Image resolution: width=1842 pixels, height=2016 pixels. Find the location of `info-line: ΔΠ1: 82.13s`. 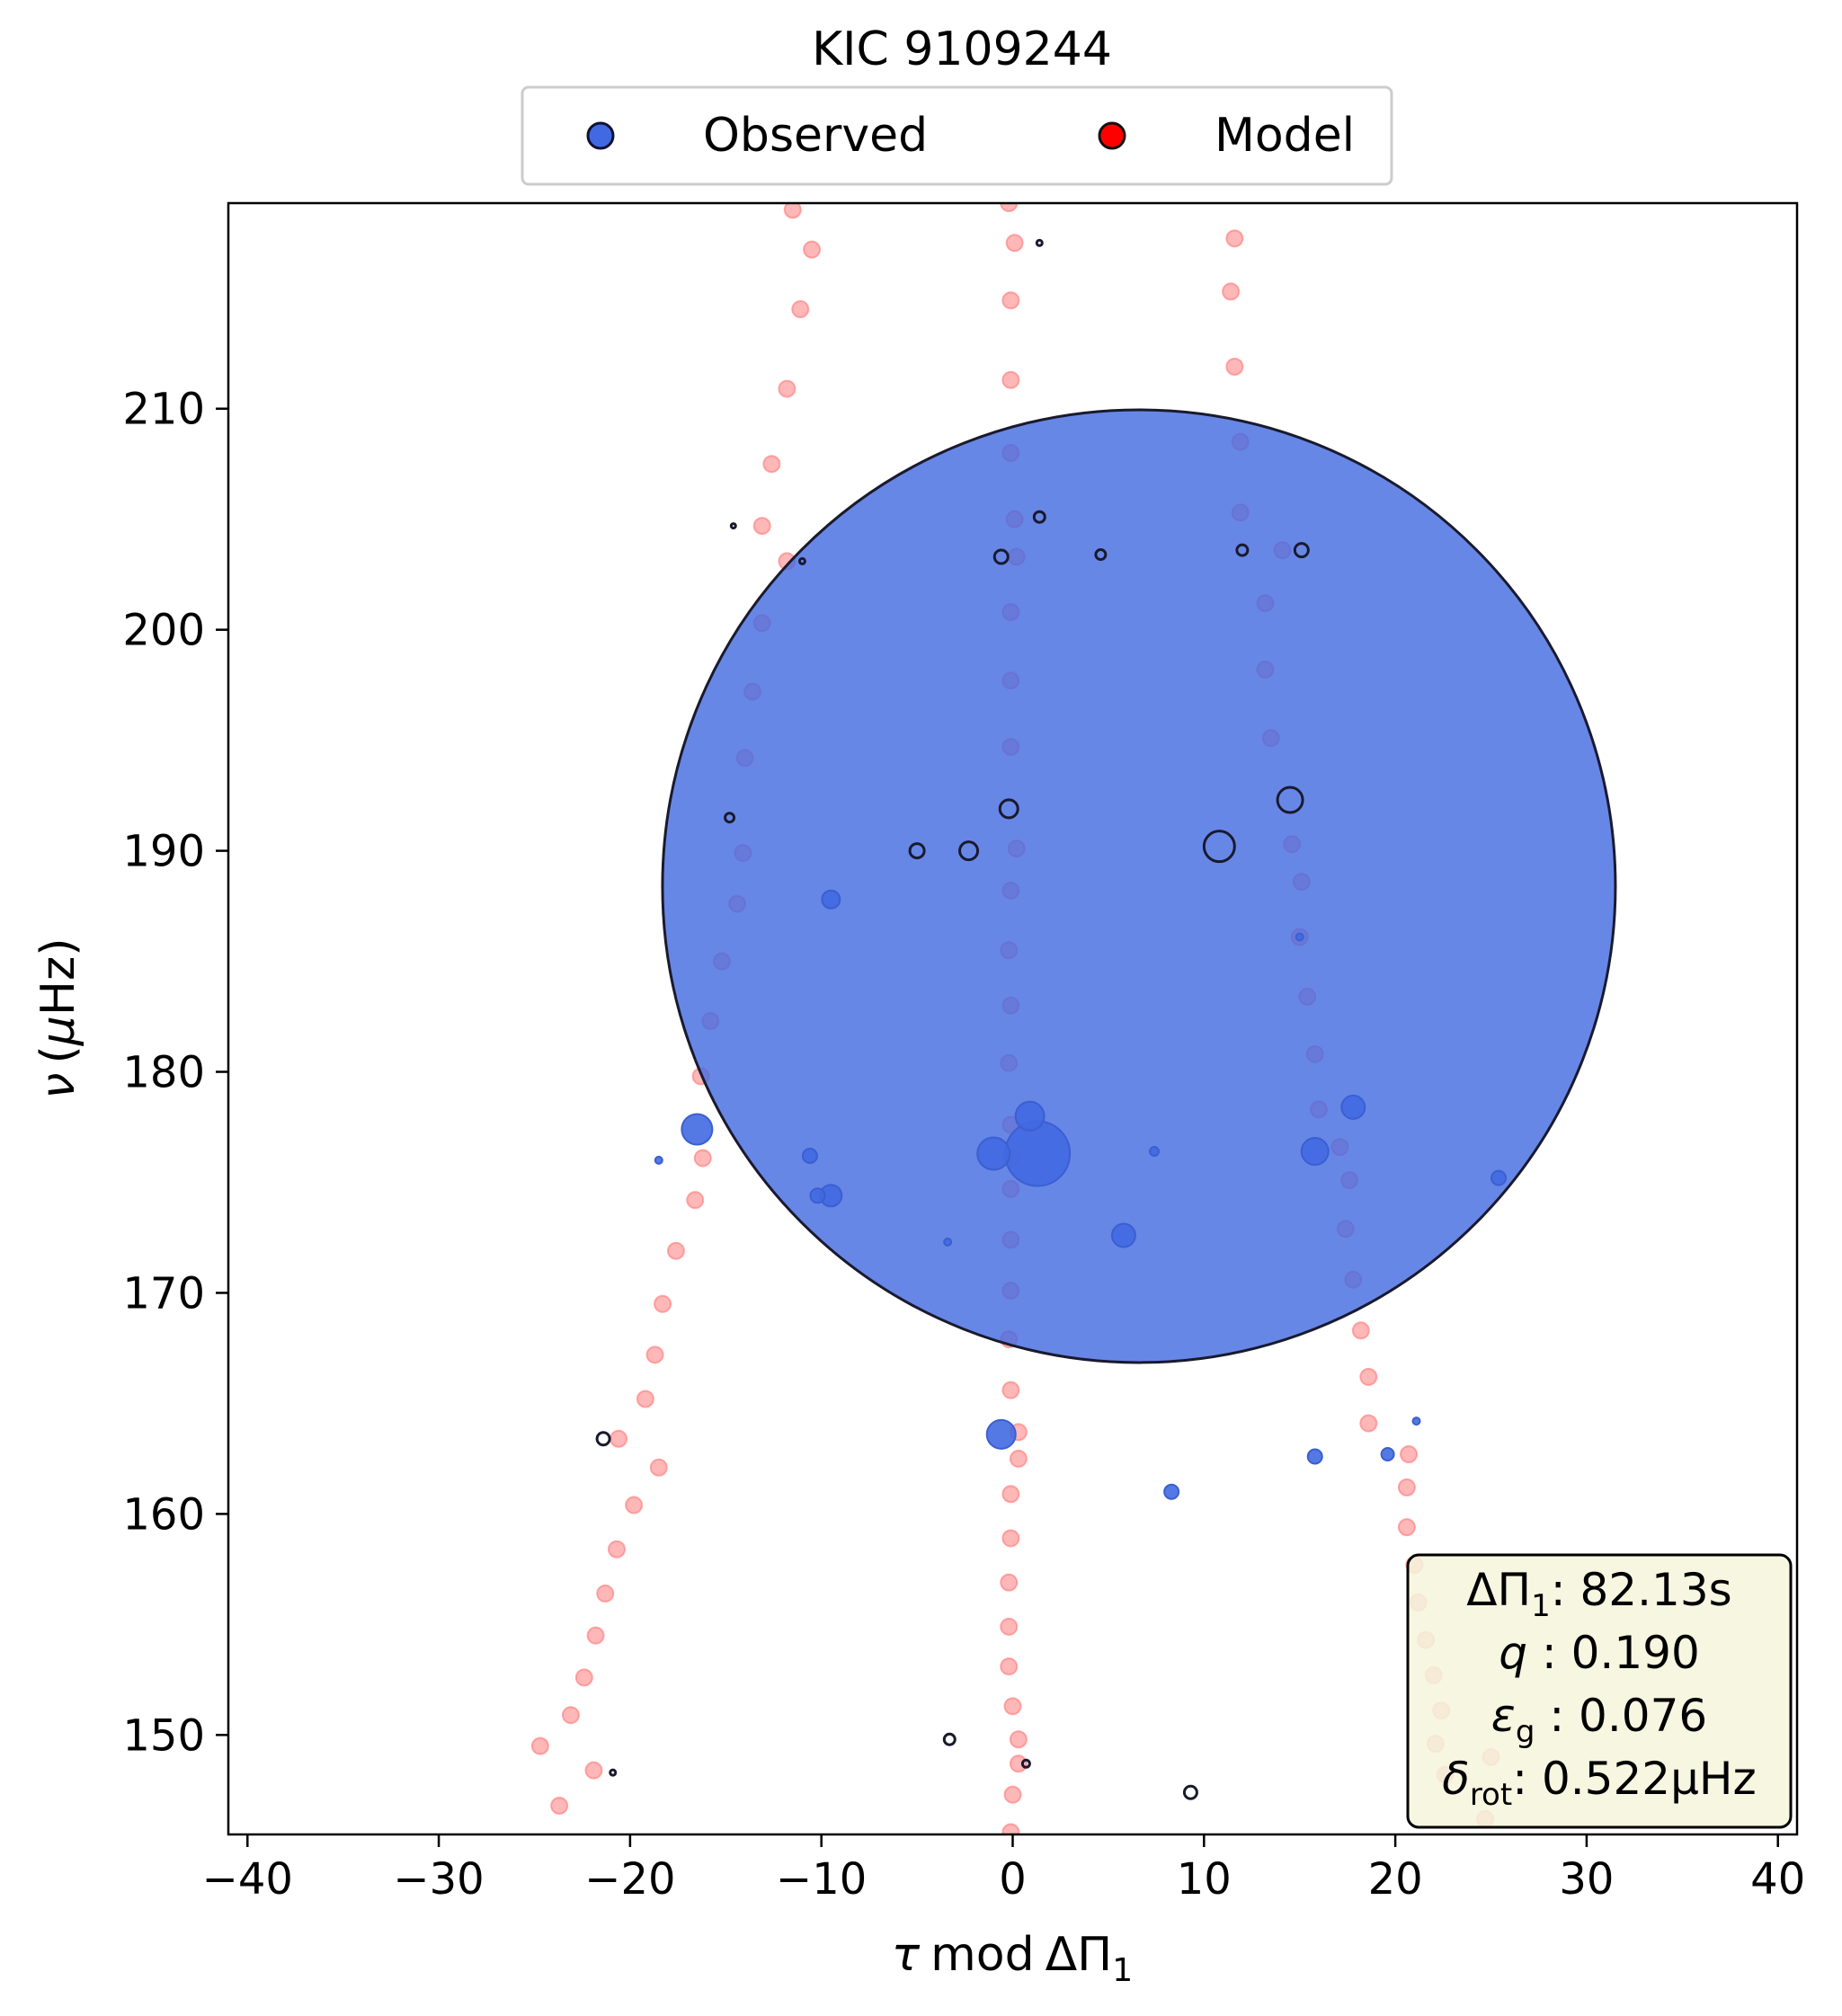

info-line: ΔΠ1: 82.13s is located at coordinates (1598, 1594).